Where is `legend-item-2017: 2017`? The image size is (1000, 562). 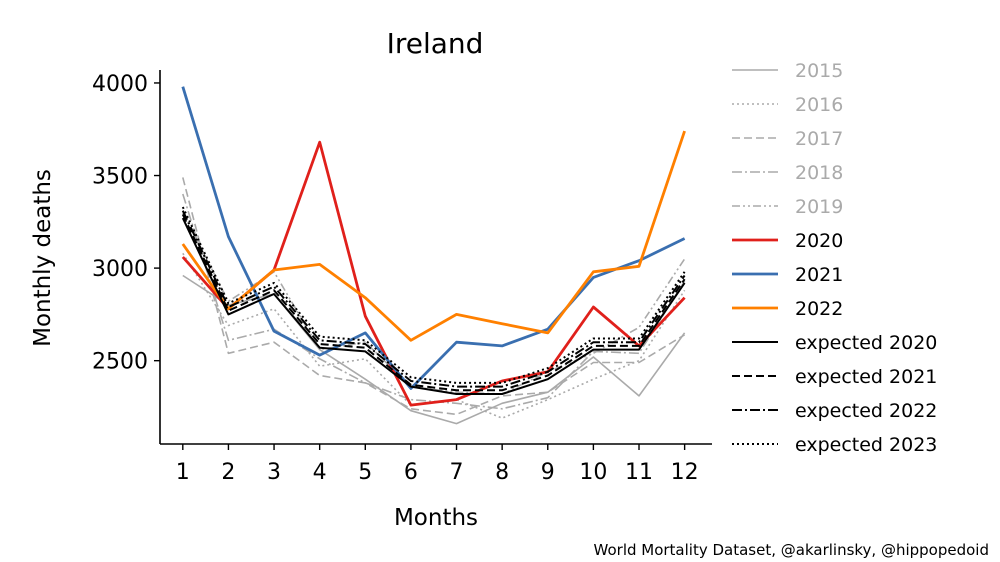 legend-item-2017: 2017 is located at coordinates (787, 139).